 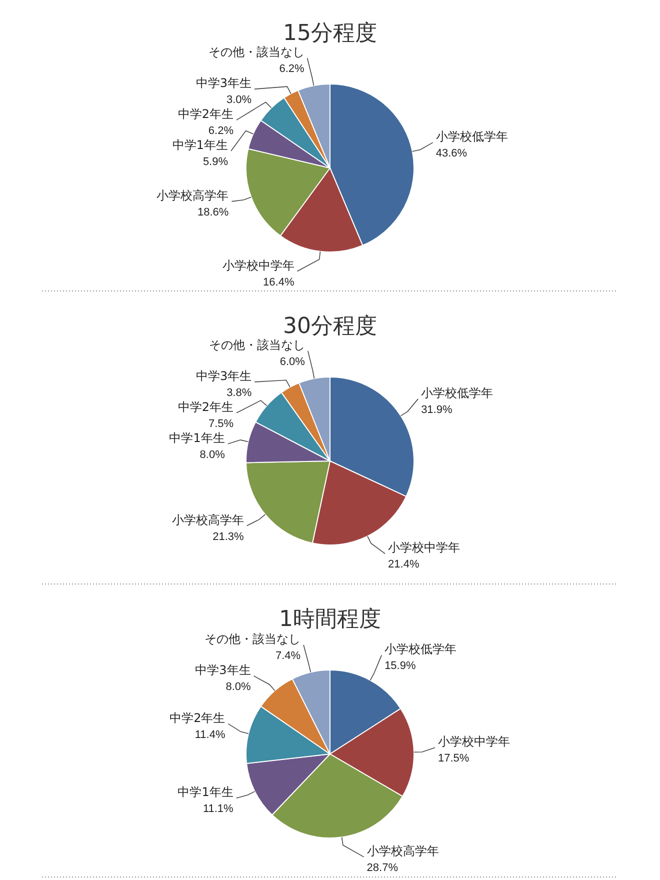 I want to click on data-label: 18.6%, so click(x=213, y=212).